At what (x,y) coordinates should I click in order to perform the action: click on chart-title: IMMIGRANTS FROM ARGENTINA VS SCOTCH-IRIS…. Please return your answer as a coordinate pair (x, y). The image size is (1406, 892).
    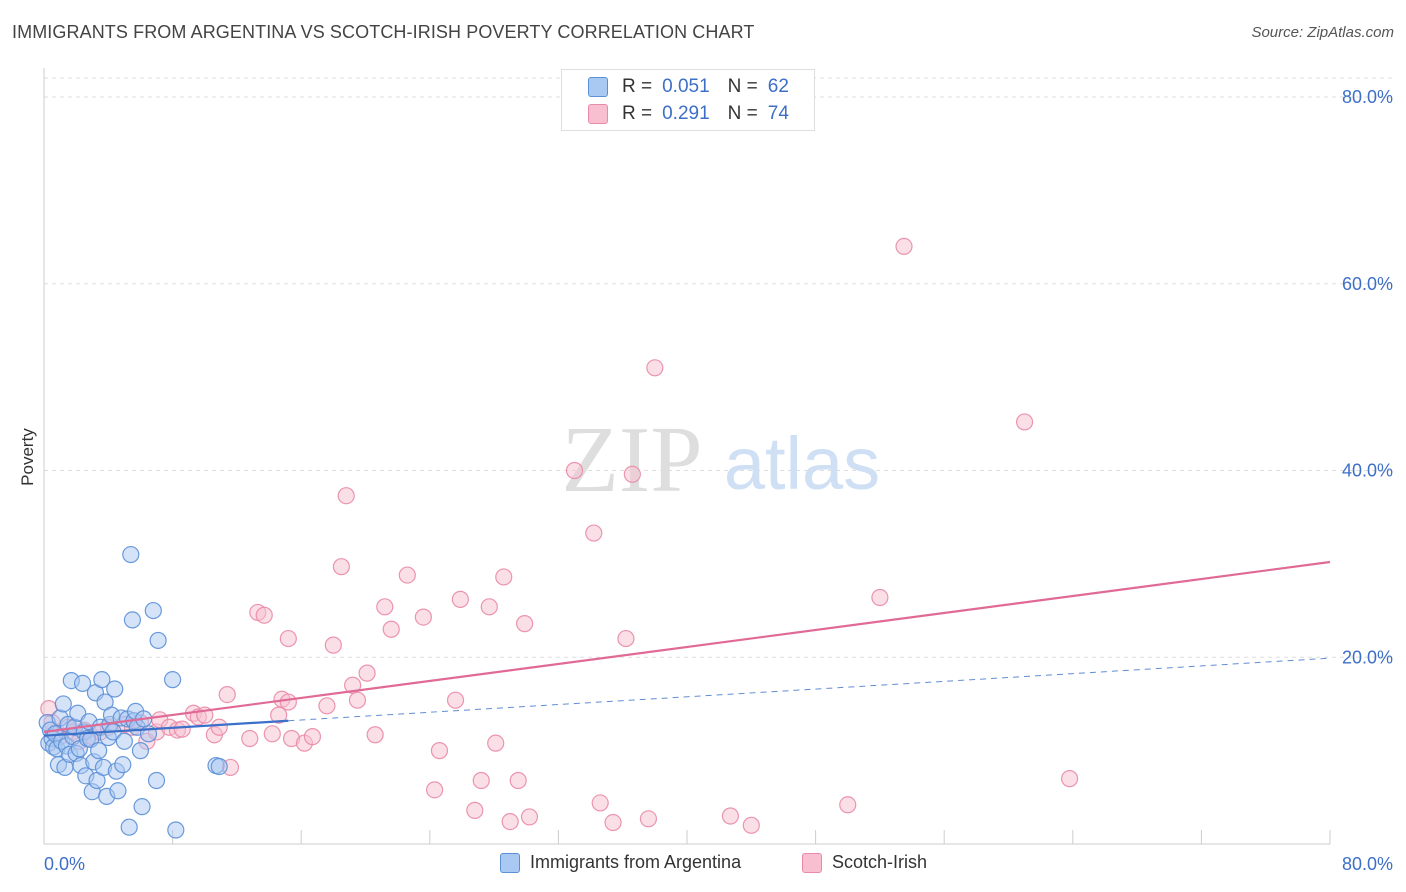
    Looking at the image, I should click on (383, 32).